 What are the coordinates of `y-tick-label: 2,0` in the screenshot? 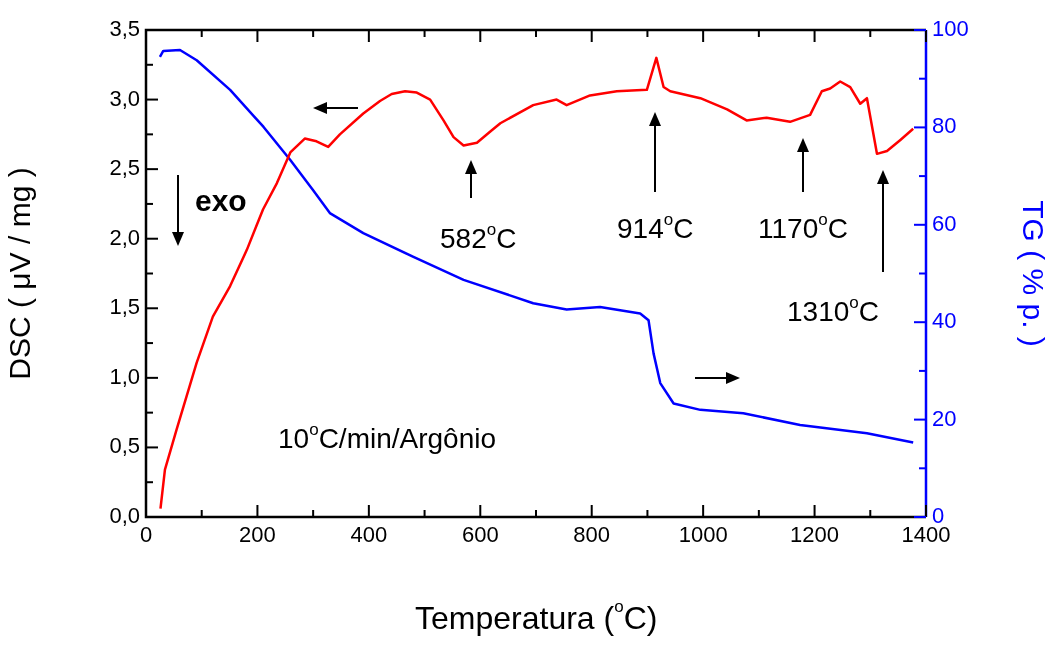 It's located at (124, 237).